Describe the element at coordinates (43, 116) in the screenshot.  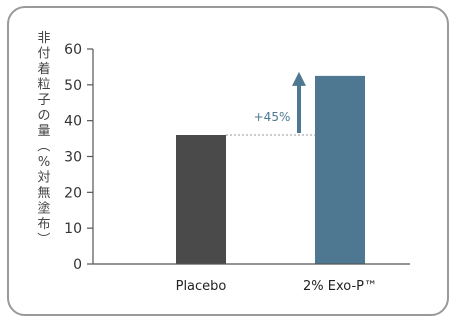
I see `y-axis-label-char: の` at that location.